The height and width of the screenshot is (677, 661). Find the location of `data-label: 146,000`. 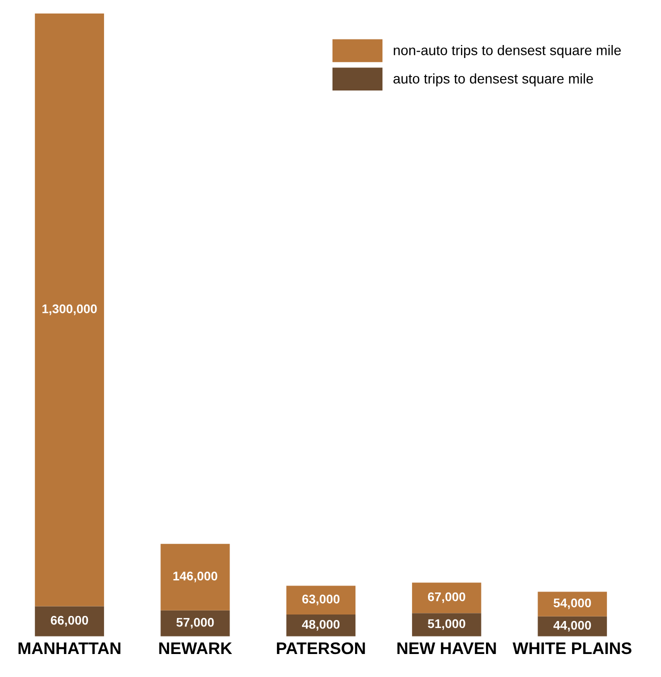

data-label: 146,000 is located at coordinates (195, 577).